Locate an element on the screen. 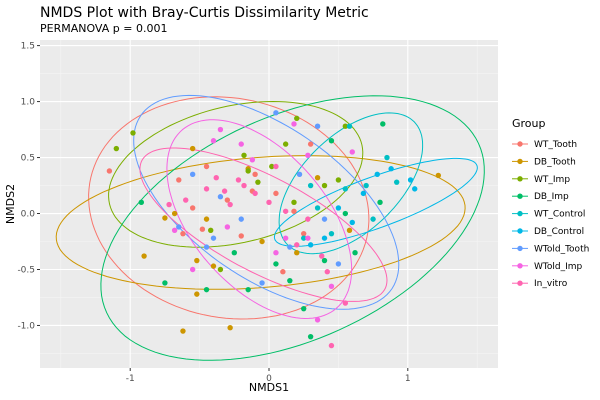  legend-key-point-DB_Imp is located at coordinates (520, 196).